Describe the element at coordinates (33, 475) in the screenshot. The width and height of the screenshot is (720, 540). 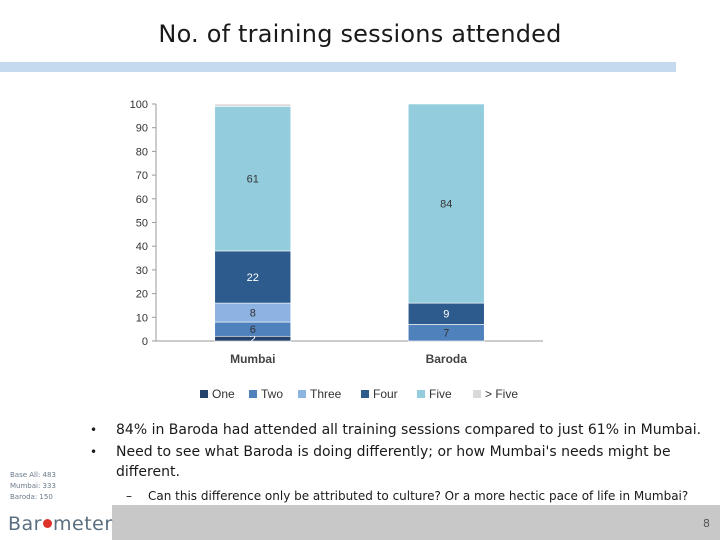
I see `base-all: Base All: 483` at that location.